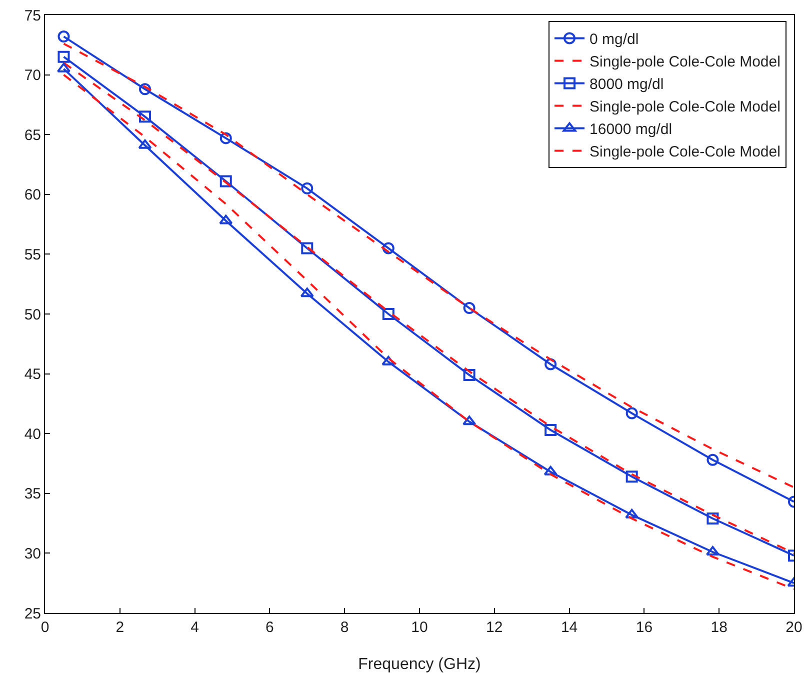  What do you see at coordinates (494, 627) in the screenshot?
I see `x-tick-label: 12` at bounding box center [494, 627].